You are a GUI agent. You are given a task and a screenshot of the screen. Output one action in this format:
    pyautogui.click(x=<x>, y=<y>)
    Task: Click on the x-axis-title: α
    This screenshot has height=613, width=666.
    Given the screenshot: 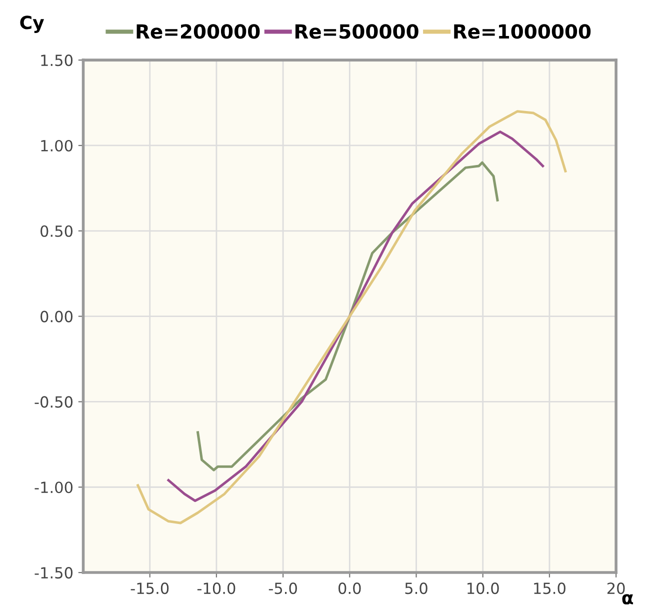 What is the action you would take?
    pyautogui.click(x=628, y=599)
    